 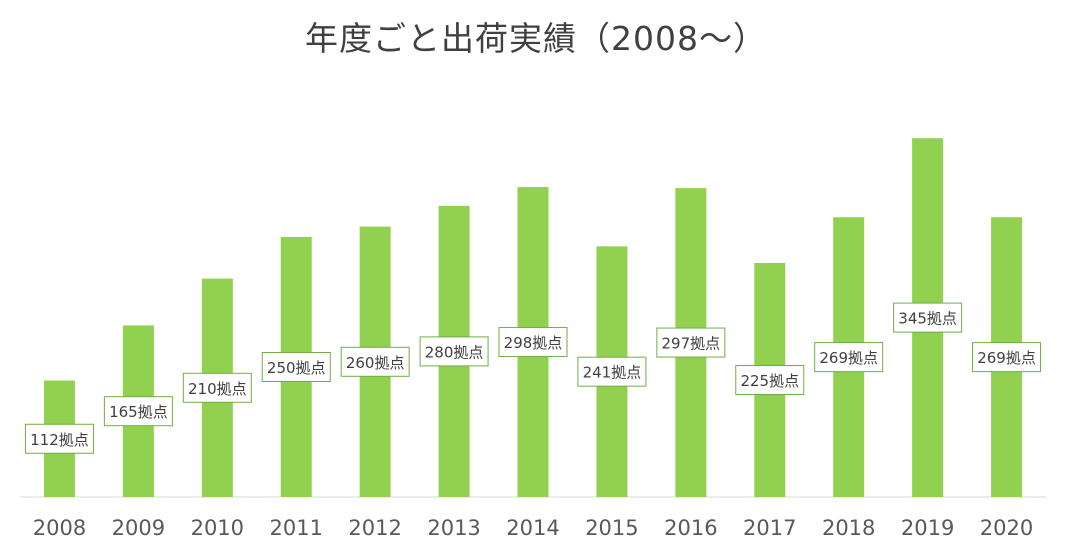 What do you see at coordinates (769, 528) in the screenshot?
I see `x-tick-label: 2017` at bounding box center [769, 528].